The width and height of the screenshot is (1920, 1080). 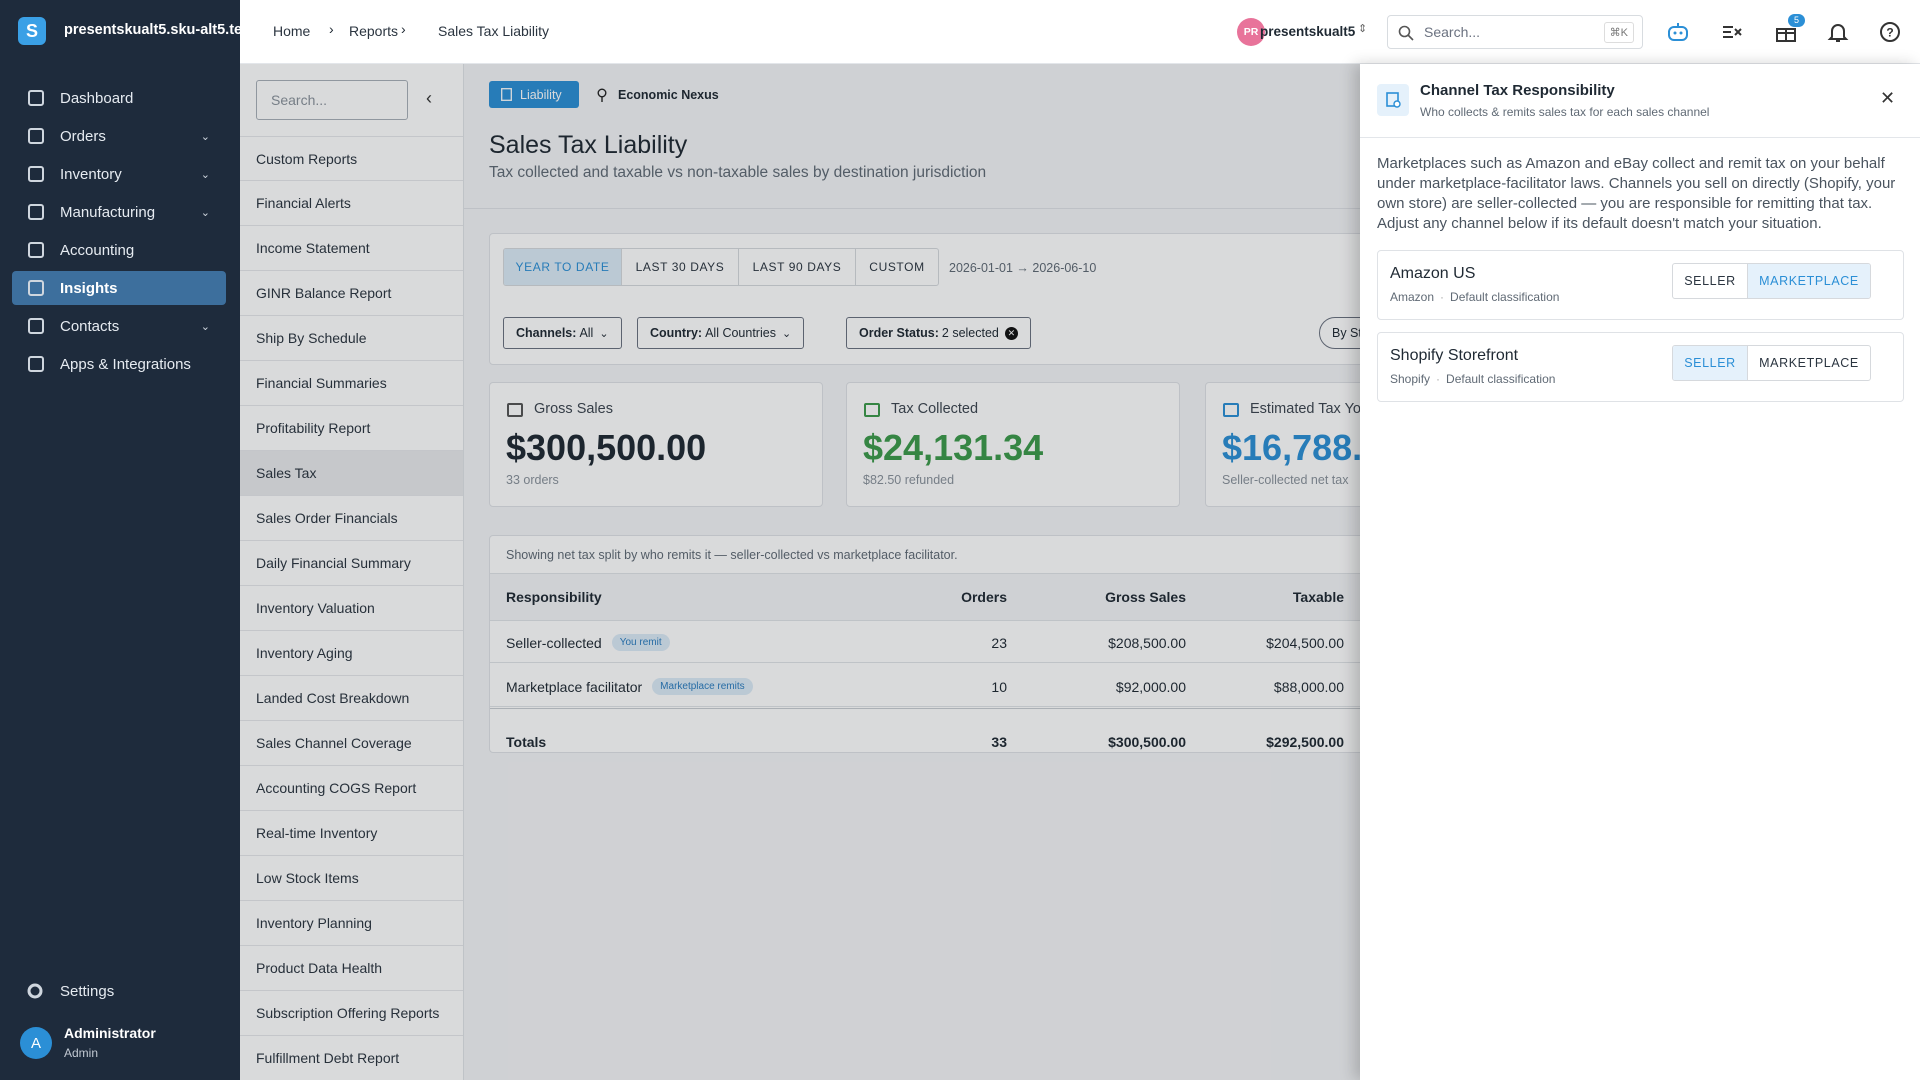 What do you see at coordinates (1786, 32) in the screenshot?
I see `gift-icon` at bounding box center [1786, 32].